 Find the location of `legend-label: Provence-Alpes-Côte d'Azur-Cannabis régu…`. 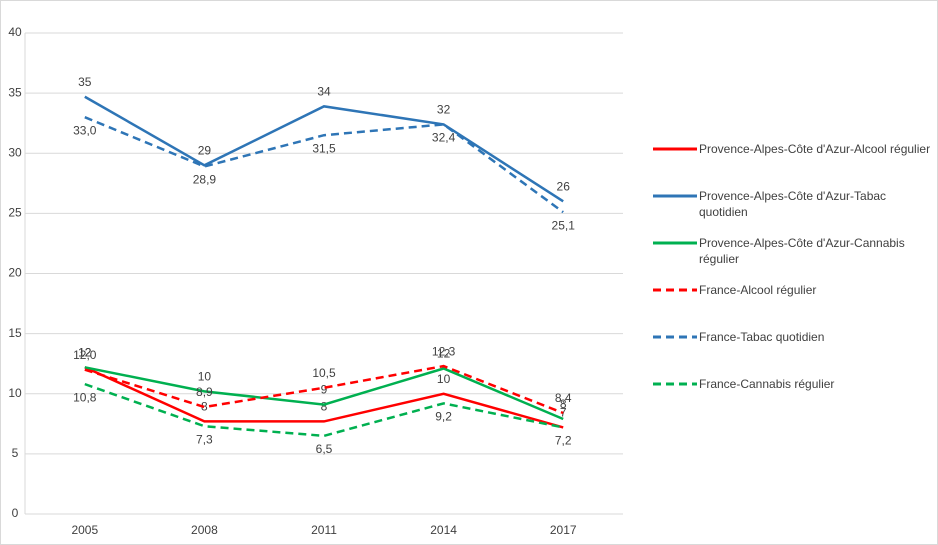

legend-label: Provence-Alpes-Côte d'Azur-Cannabis régu… is located at coordinates (802, 251).